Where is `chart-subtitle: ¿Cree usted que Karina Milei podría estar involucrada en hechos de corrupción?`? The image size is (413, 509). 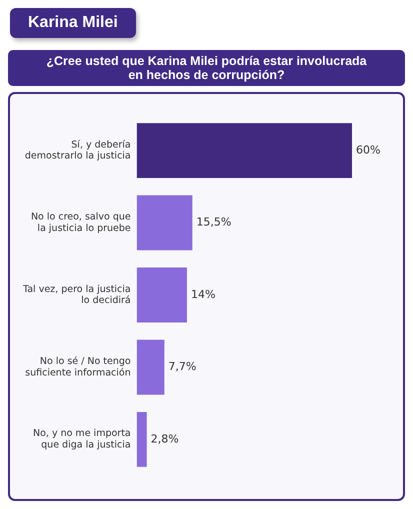
chart-subtitle: ¿Cree usted que Karina Milei podría estar involucrada en hechos de corrupción? is located at coordinates (206, 68).